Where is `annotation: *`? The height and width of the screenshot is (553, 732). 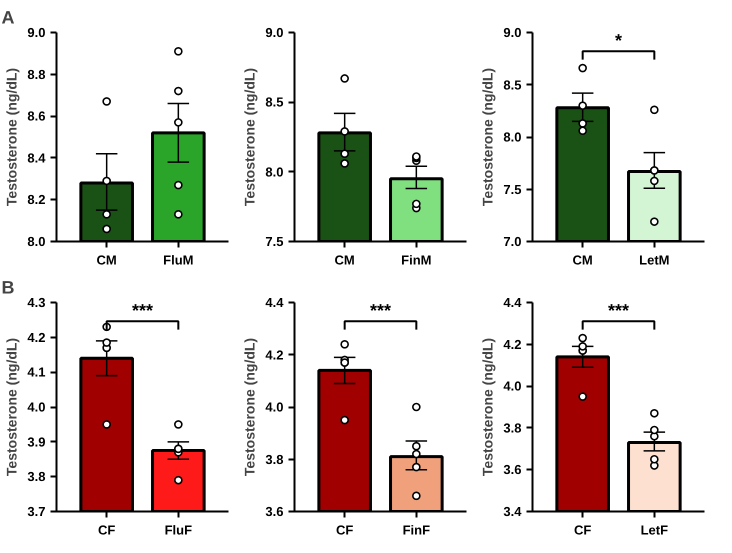 annotation: * is located at coordinates (618, 40).